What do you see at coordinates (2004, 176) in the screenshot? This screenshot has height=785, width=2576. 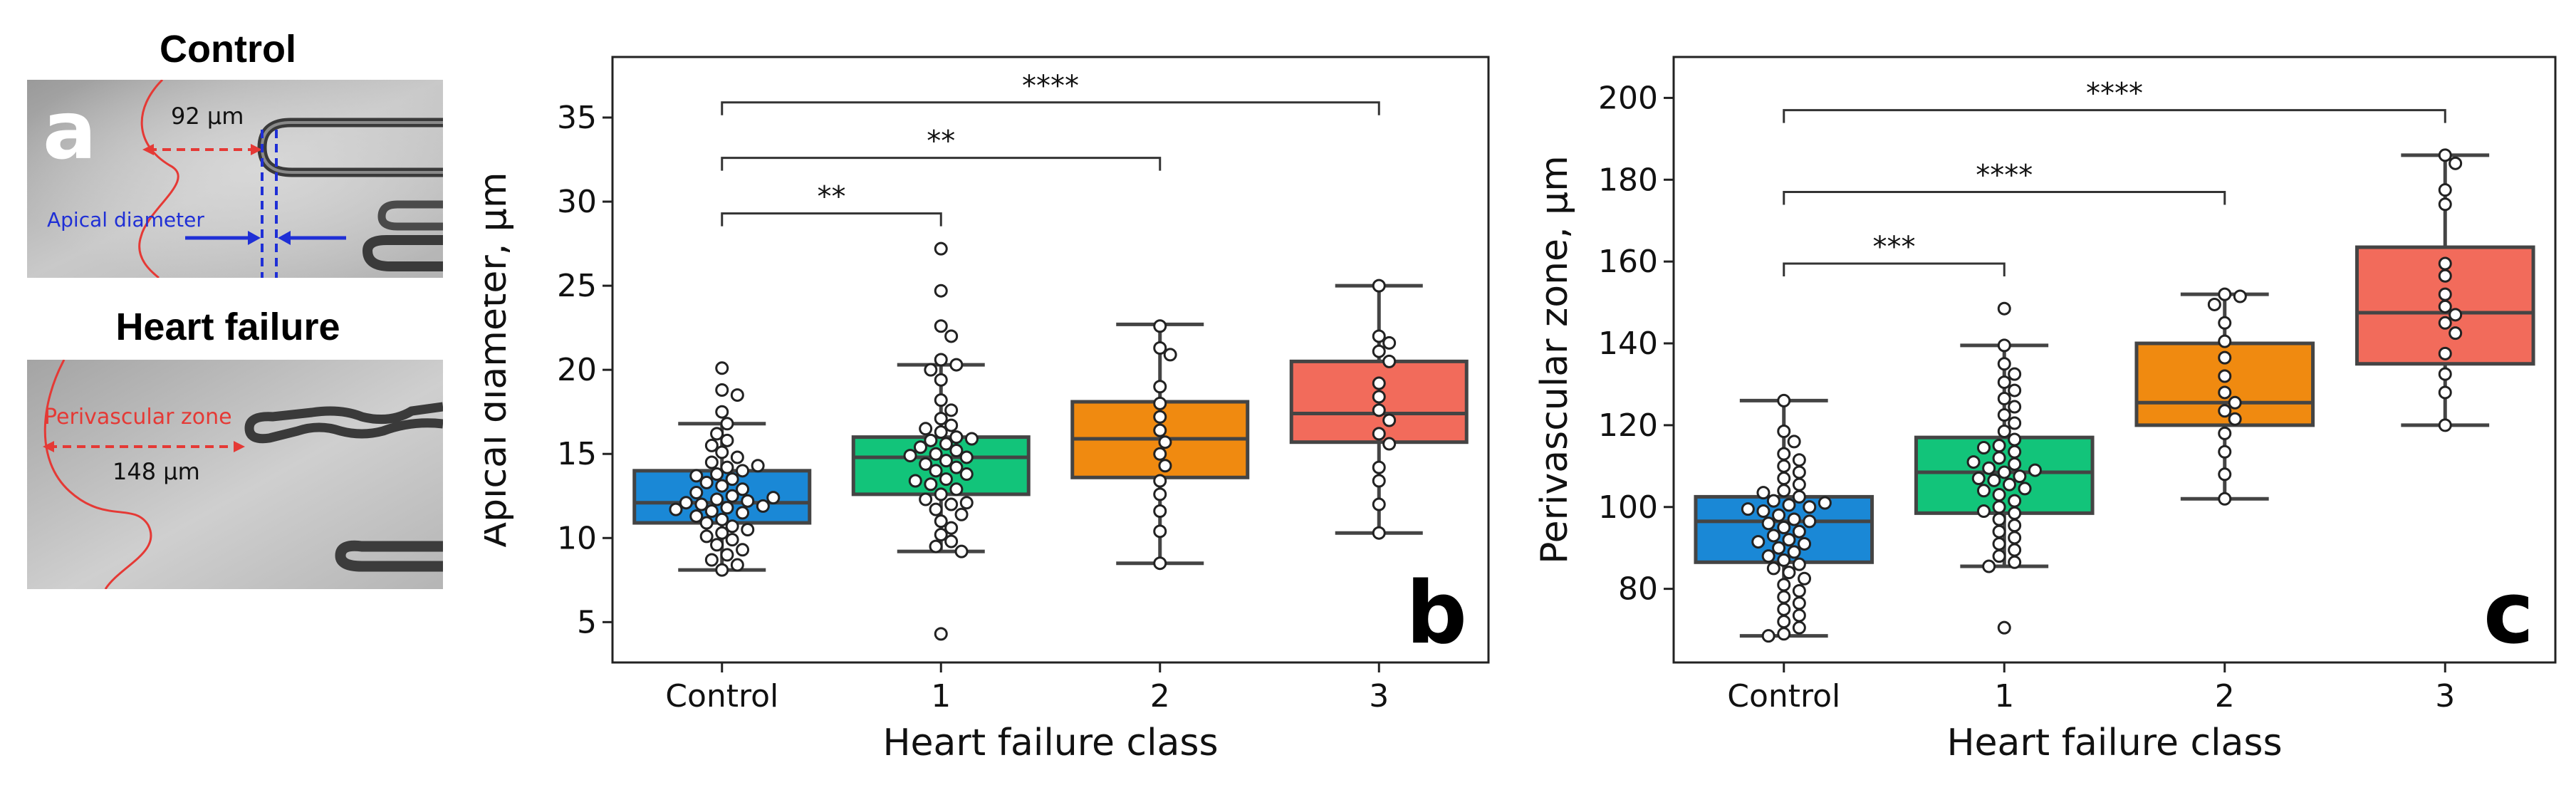 I see `significance-label: ****` at bounding box center [2004, 176].